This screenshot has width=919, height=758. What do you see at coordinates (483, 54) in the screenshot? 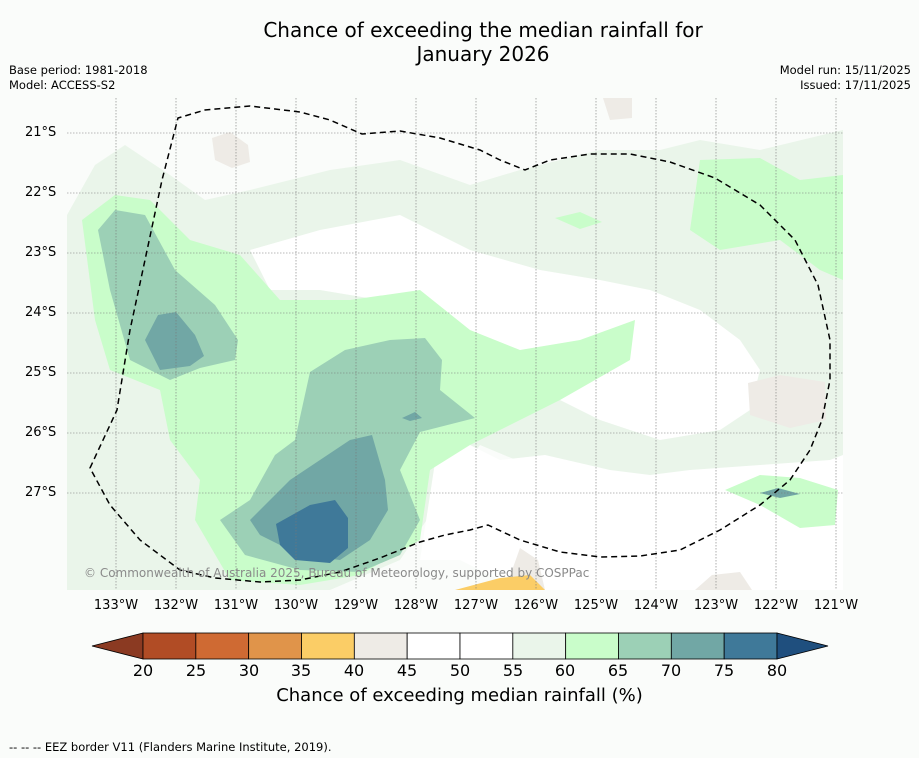
I see `title-line-2: January 2026` at bounding box center [483, 54].